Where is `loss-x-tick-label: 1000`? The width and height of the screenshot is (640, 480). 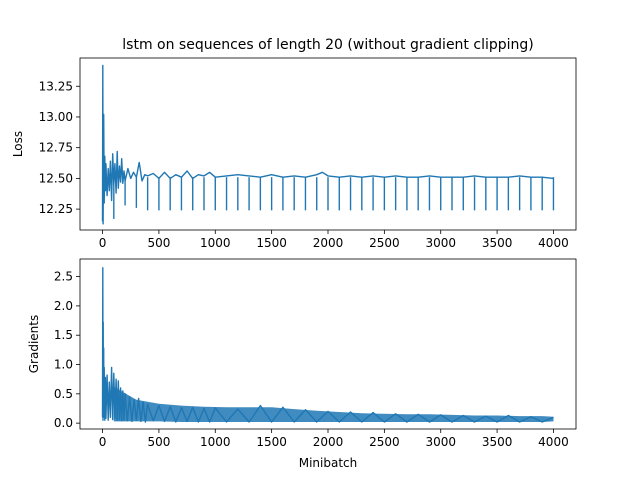 loss-x-tick-label: 1000 is located at coordinates (215, 243).